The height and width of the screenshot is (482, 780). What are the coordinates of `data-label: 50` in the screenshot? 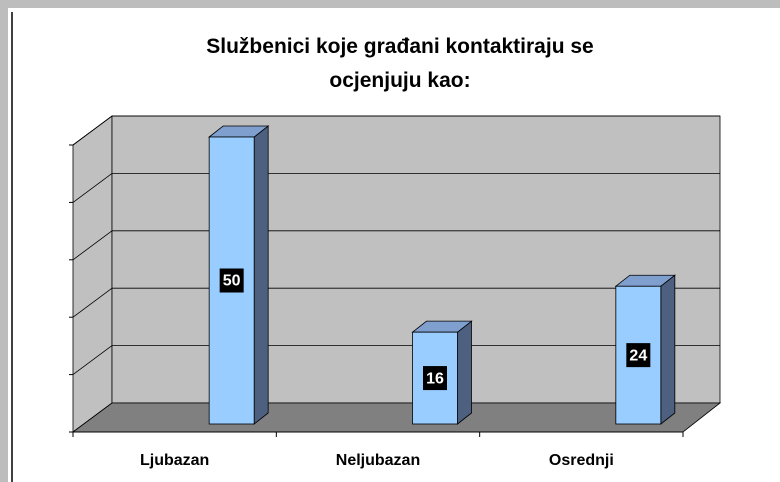 It's located at (232, 281).